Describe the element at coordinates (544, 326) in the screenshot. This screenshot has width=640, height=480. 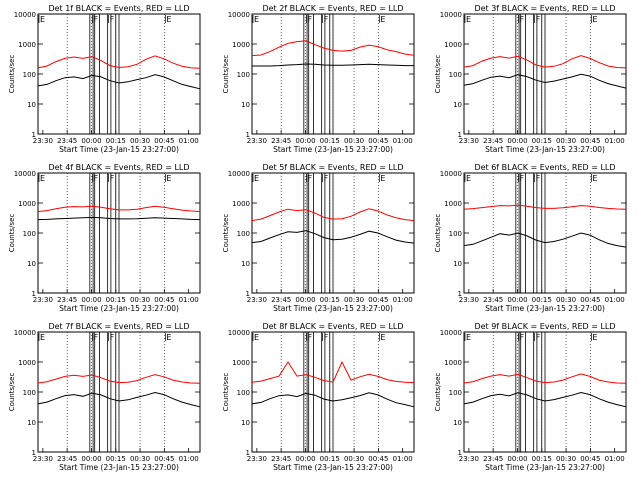
I see `panel-title: Det 9f BLACK = Events, RED = LLD` at that location.